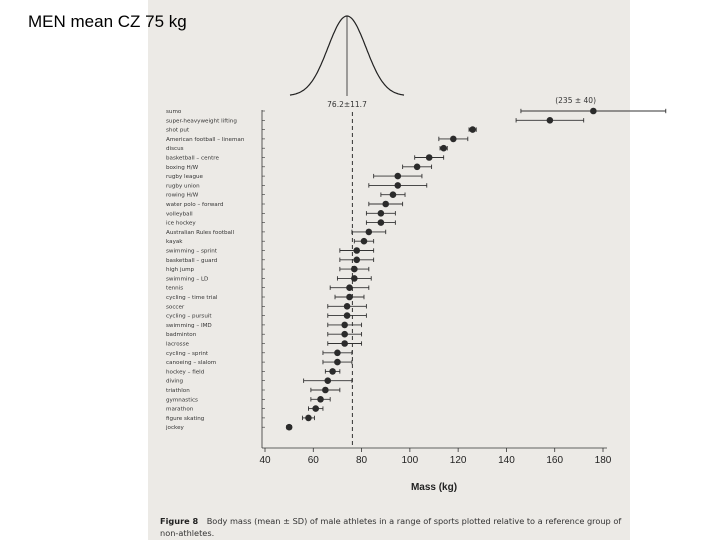 This screenshot has height=540, width=720. What do you see at coordinates (575, 100) in the screenshot?
I see `outlier-label: (235 ± 40)` at bounding box center [575, 100].